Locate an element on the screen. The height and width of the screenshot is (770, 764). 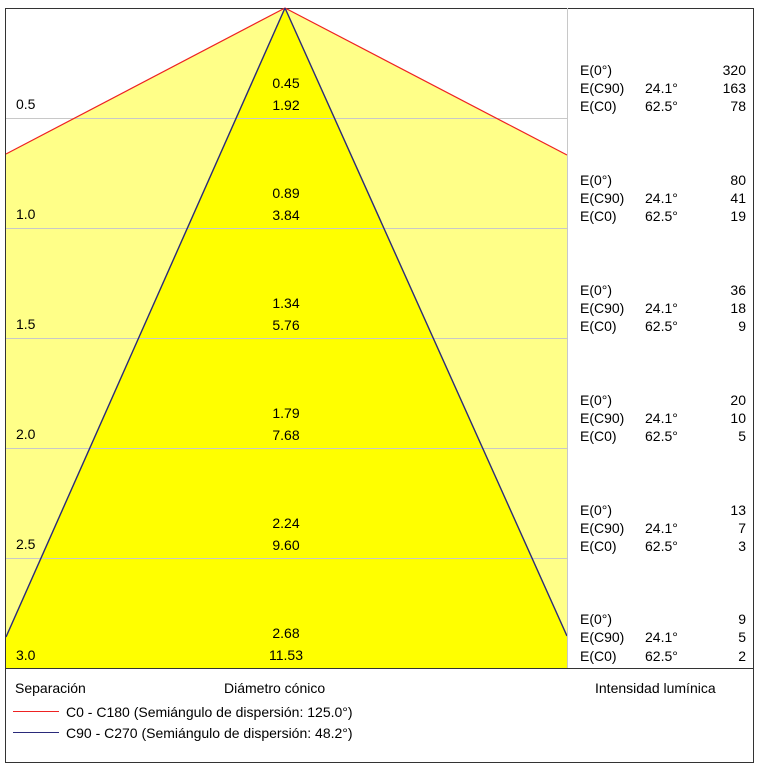
e0-value: 36 is located at coordinates (738, 290).